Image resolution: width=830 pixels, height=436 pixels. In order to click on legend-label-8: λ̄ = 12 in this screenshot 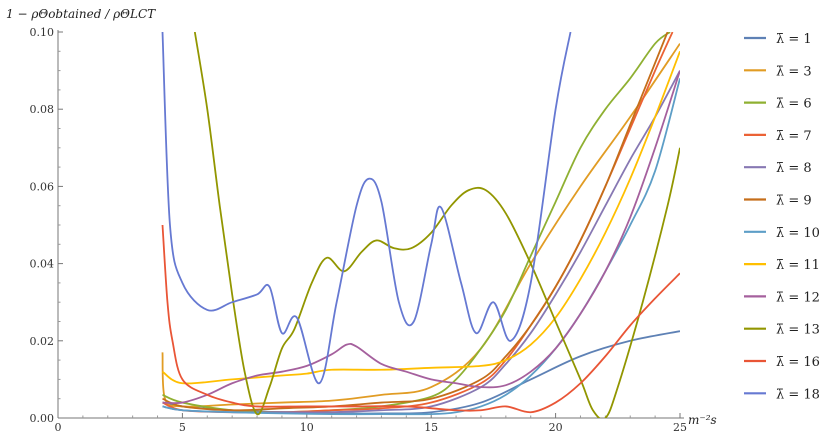, I will do `click(798, 297)`.